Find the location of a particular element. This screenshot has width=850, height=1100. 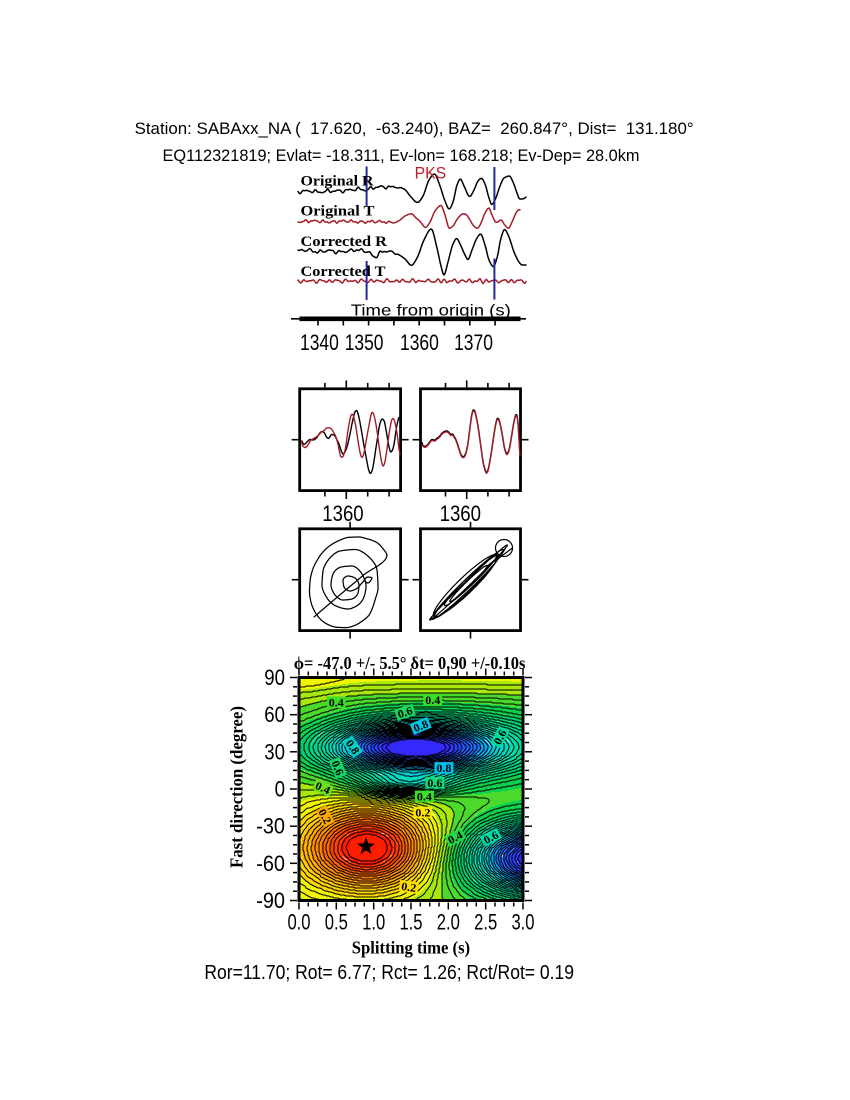

svg-text: 1.5 is located at coordinates (410, 922).